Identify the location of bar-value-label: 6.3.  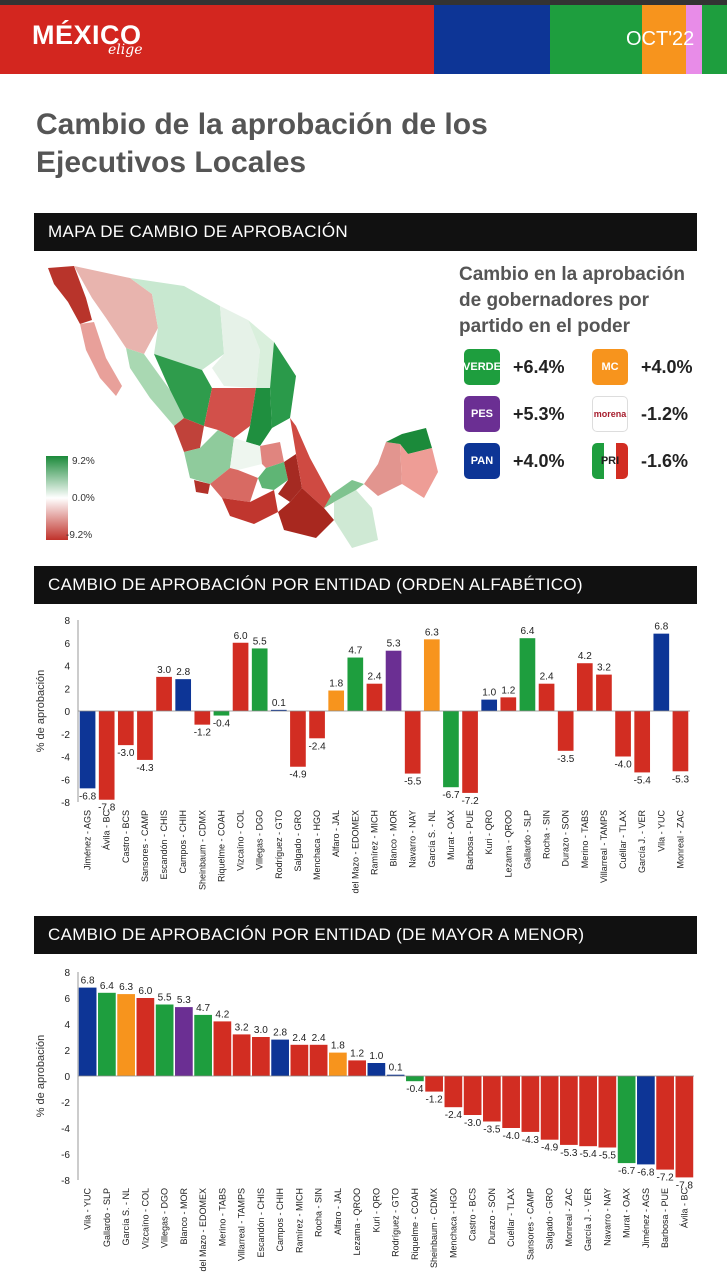
(432, 632).